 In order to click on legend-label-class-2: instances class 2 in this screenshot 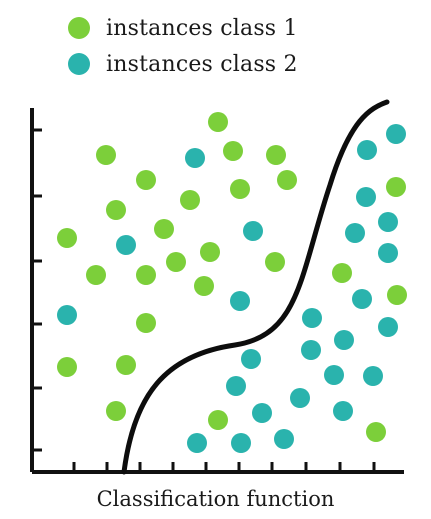, I will do `click(202, 64)`.